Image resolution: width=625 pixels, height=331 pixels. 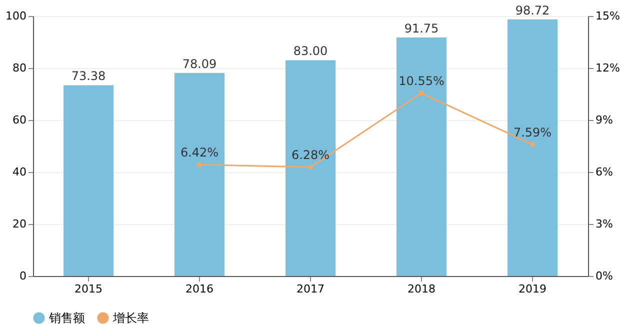 What do you see at coordinates (604, 224) in the screenshot?
I see `y2-tick-label: 3%` at bounding box center [604, 224].